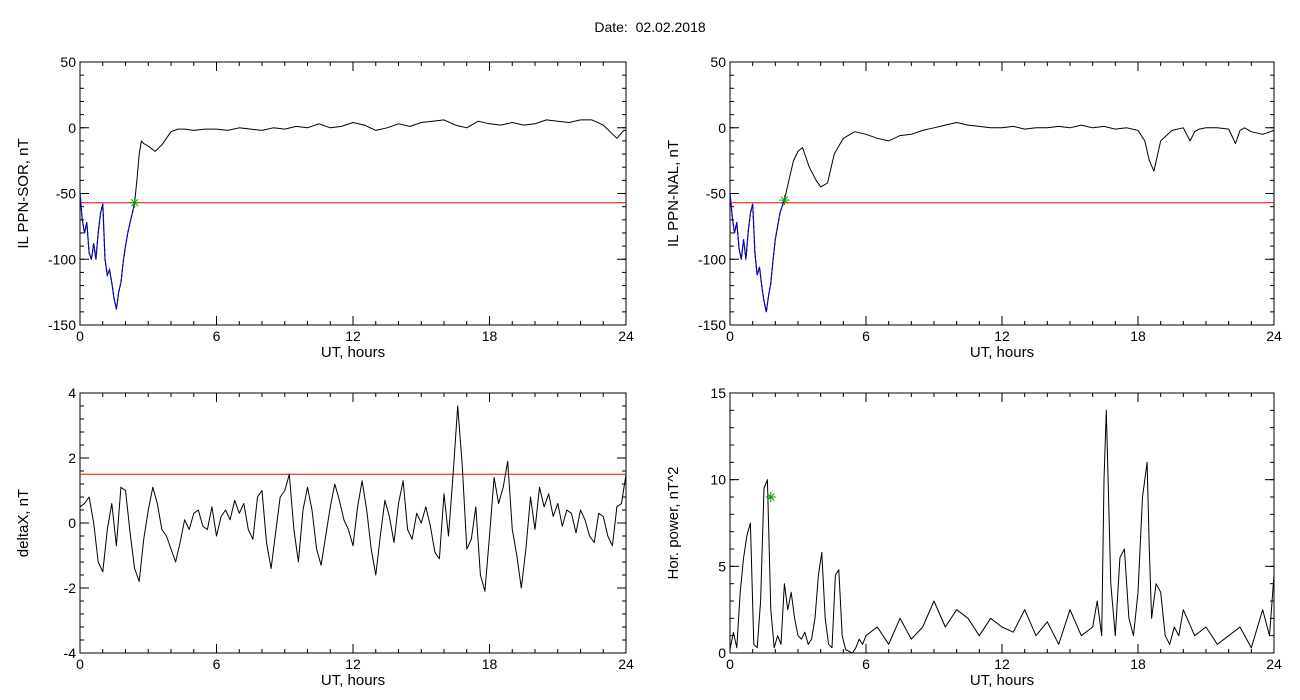 The height and width of the screenshot is (700, 1300). What do you see at coordinates (23, 523) in the screenshot?
I see `y-axis-label: deltaX, nT` at bounding box center [23, 523].